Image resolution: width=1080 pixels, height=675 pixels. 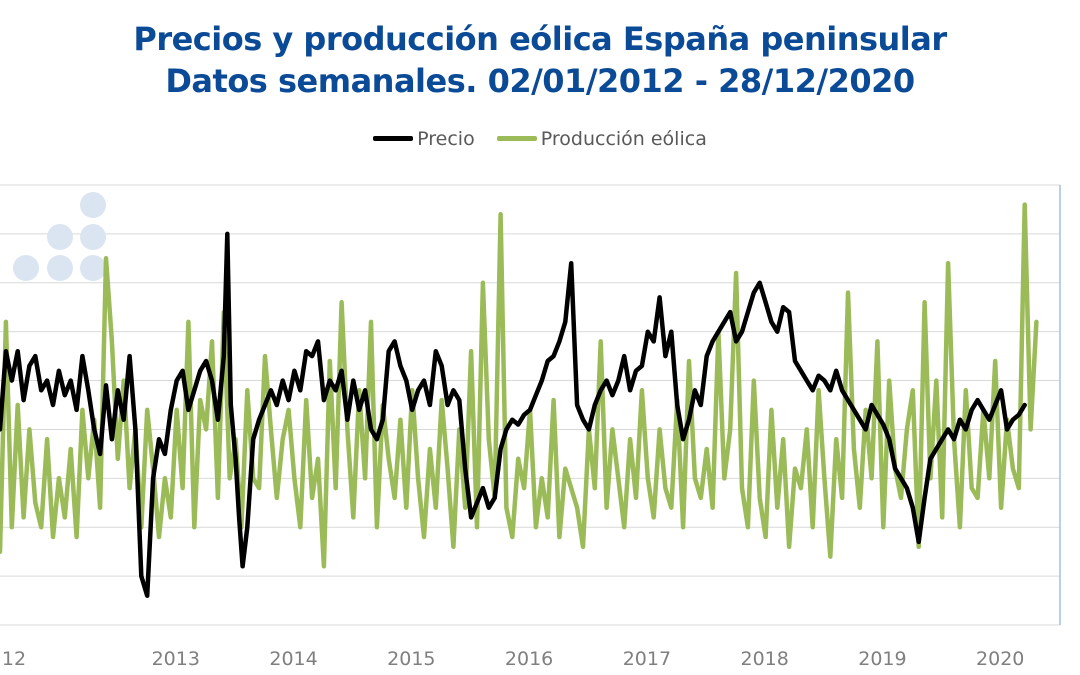 What do you see at coordinates (647, 659) in the screenshot?
I see `x-tick-label: 2017` at bounding box center [647, 659].